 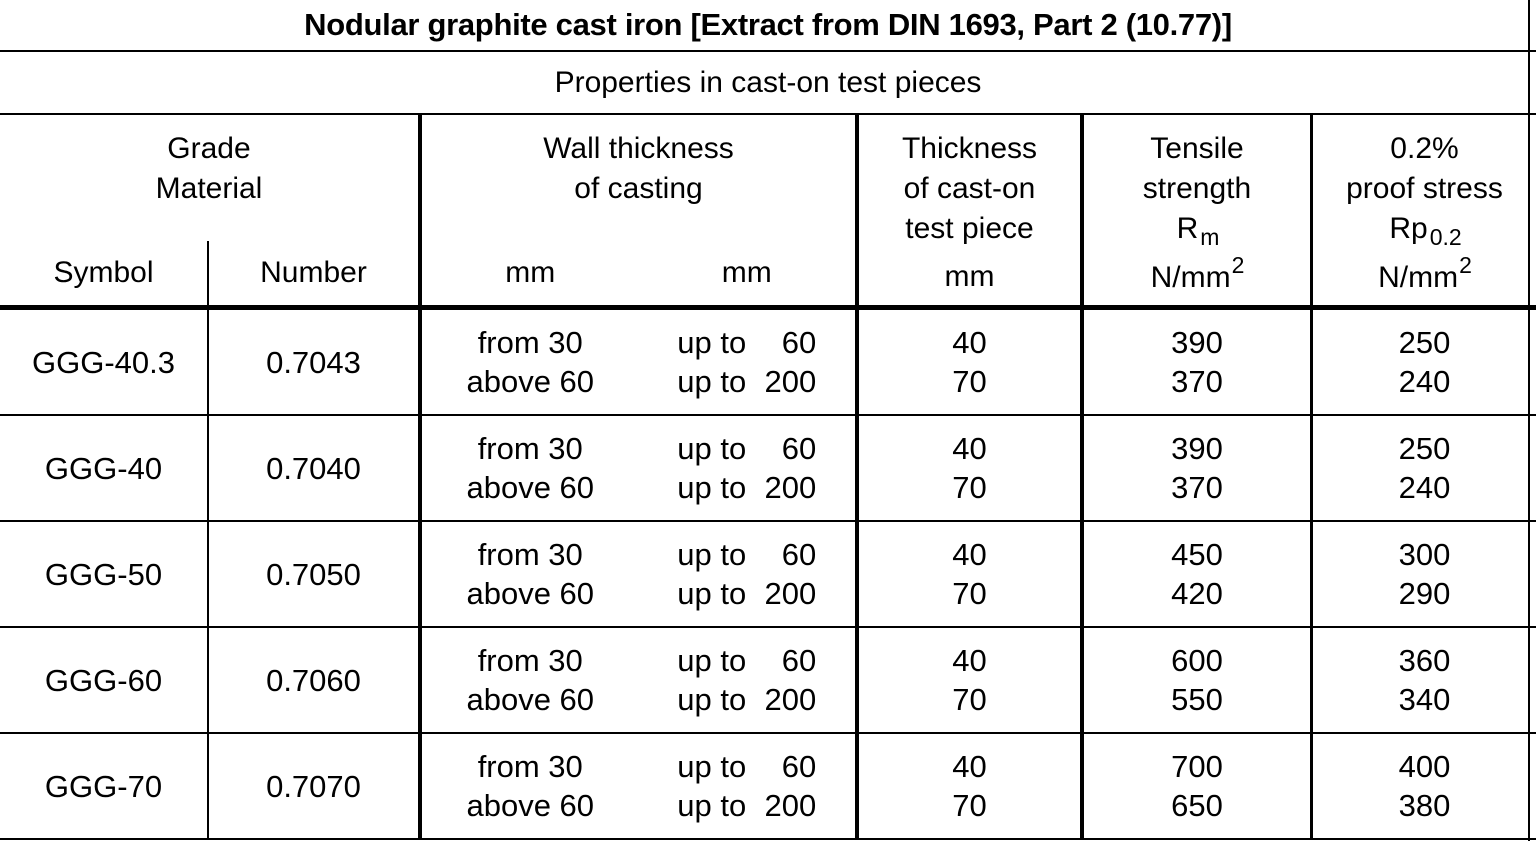 What do you see at coordinates (530, 272) in the screenshot?
I see `header-wall-unit-left: mm` at bounding box center [530, 272].